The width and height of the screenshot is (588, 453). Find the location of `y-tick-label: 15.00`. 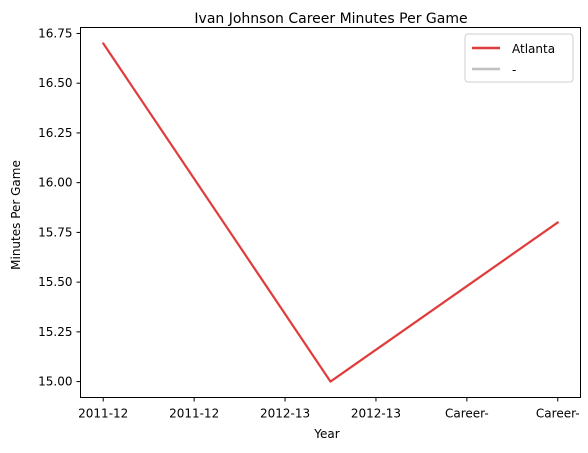

y-tick-label: 15.00 is located at coordinates (55, 382).